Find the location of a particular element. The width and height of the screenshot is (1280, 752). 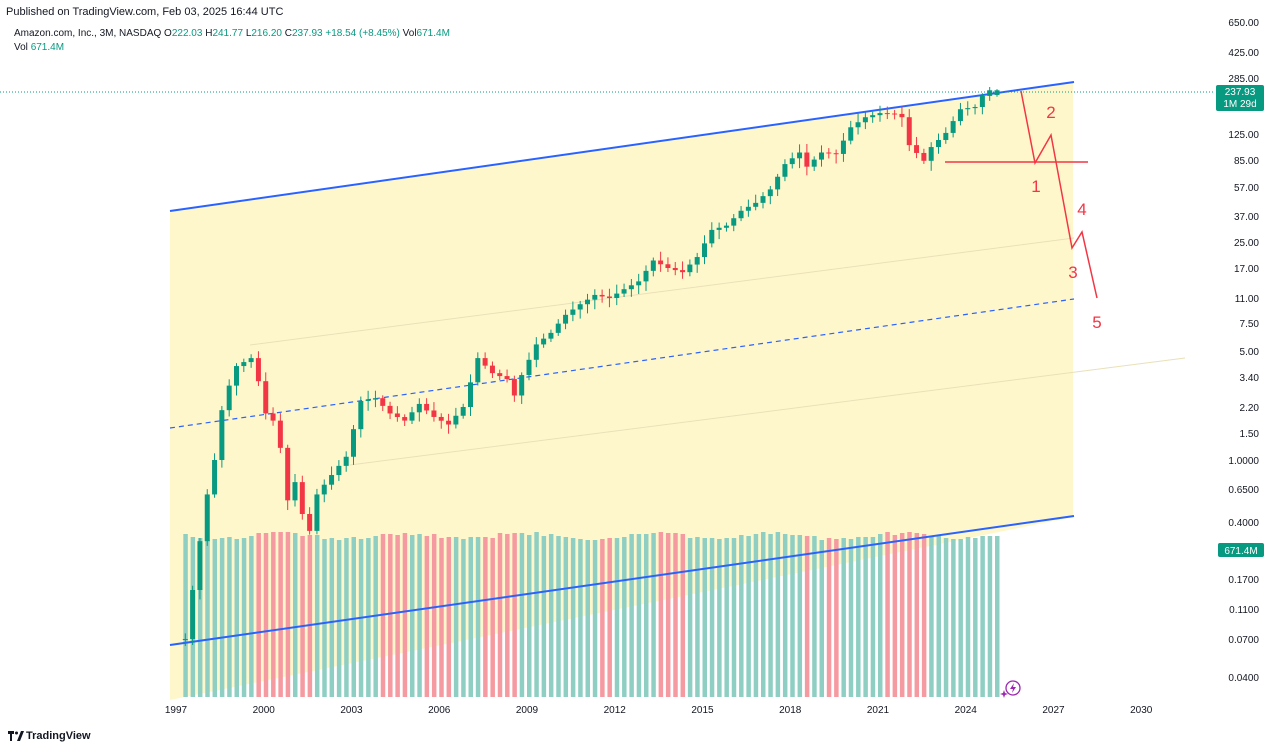

x-tick-label: 2015 is located at coordinates (702, 710).